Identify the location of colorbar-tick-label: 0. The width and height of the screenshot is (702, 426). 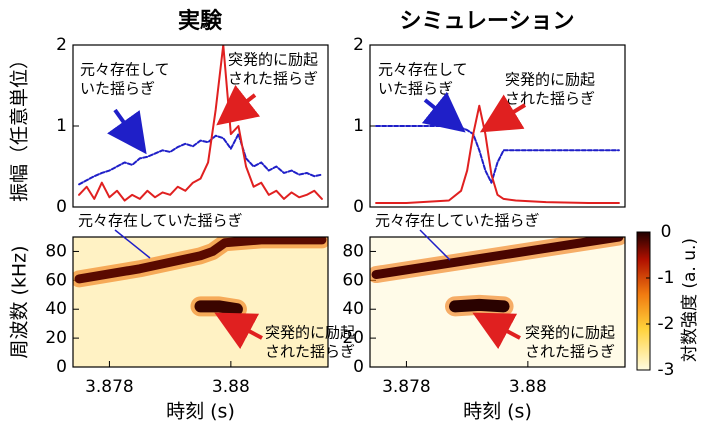
(666, 232).